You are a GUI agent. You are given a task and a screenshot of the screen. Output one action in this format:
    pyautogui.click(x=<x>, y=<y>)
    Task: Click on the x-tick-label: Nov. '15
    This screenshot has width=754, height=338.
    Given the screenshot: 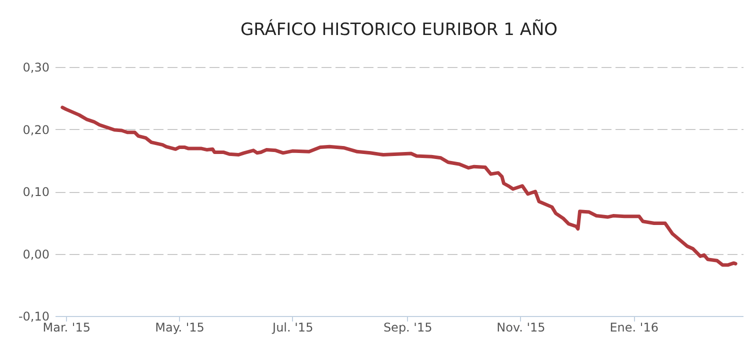 What is the action you would take?
    pyautogui.click(x=521, y=327)
    